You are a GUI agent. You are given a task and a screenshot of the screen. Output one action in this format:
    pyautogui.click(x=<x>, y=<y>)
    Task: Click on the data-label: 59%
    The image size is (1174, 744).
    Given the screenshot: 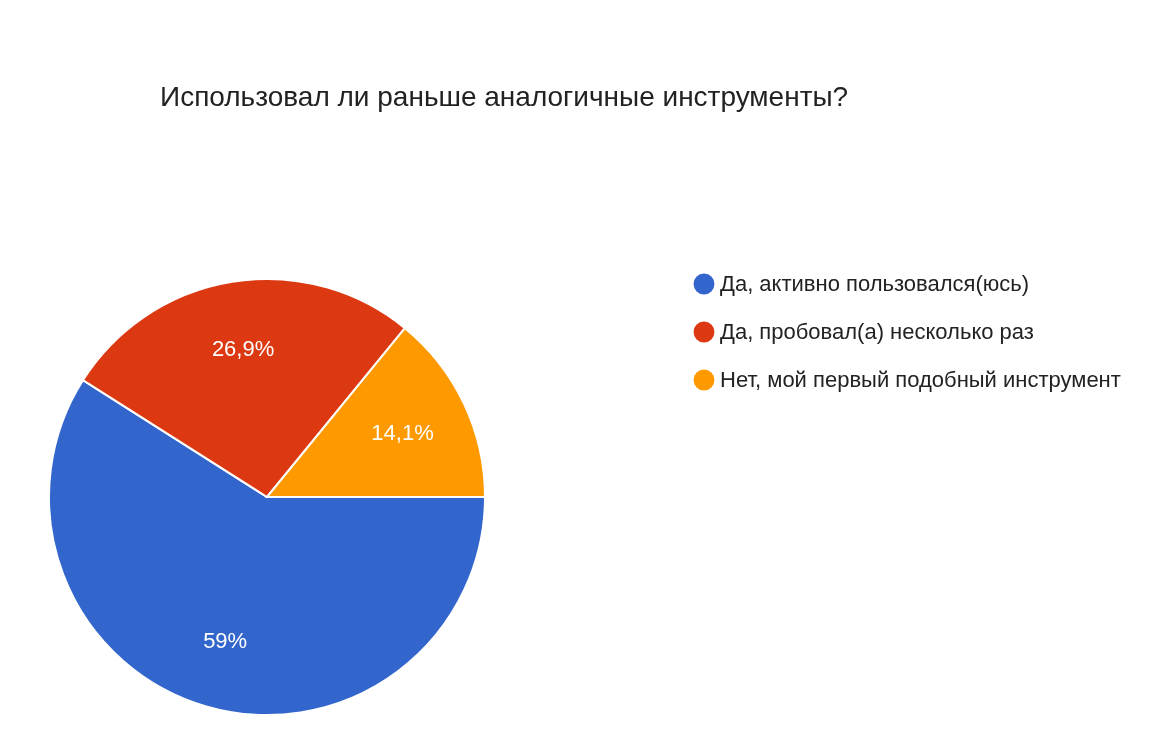 What is the action you would take?
    pyautogui.click(x=225, y=641)
    